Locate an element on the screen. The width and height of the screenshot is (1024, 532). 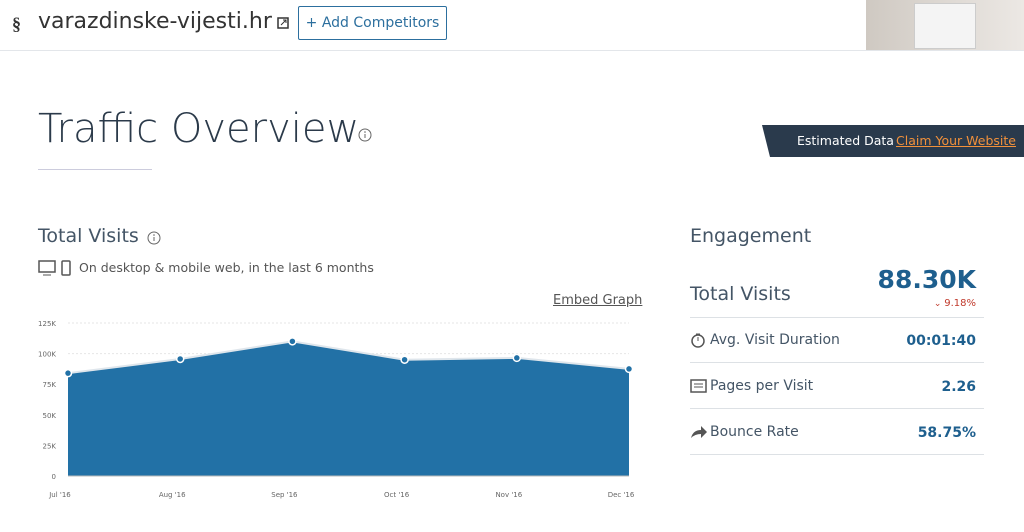
banner is located at coordinates (897, 141).